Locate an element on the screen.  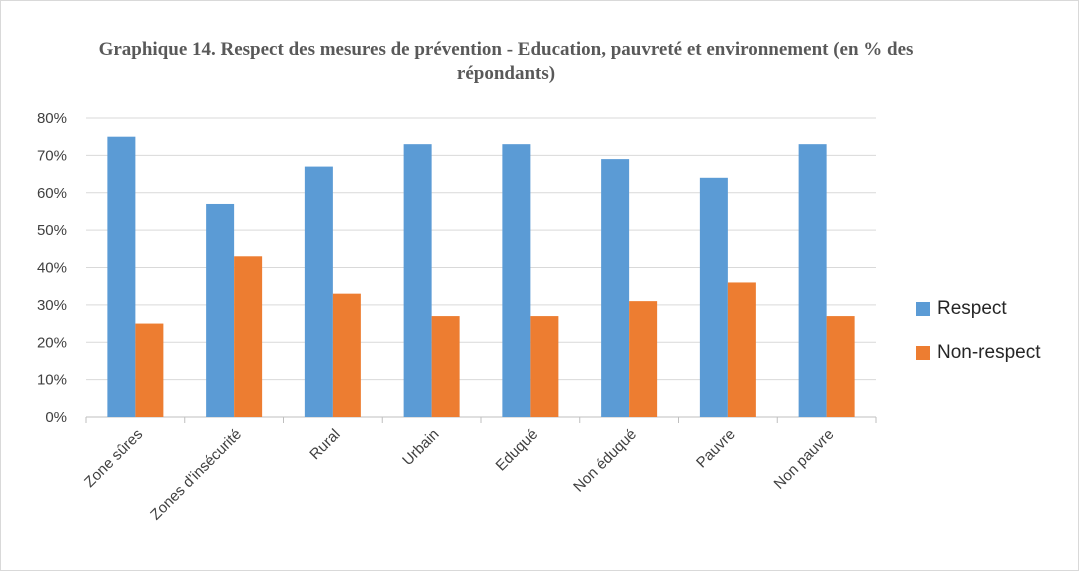
y-tick-label: 80% is located at coordinates (52, 118).